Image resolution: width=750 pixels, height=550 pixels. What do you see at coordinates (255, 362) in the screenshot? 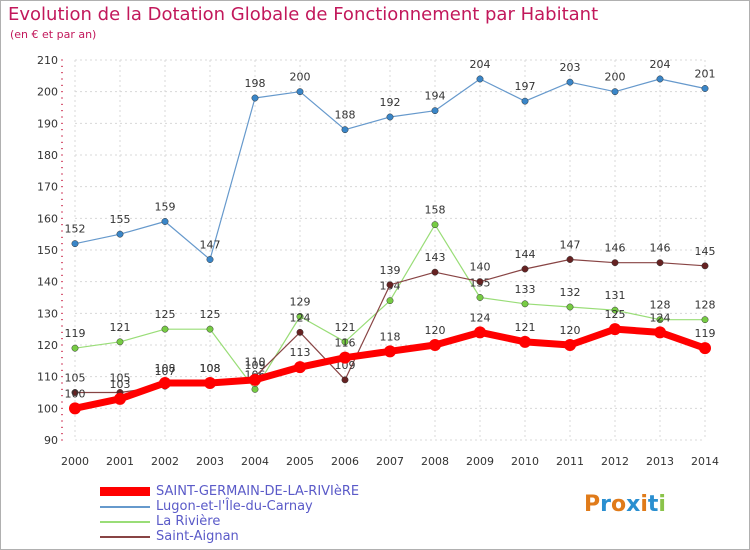
I see `data-label-saint-aignan: 110` at bounding box center [255, 362].